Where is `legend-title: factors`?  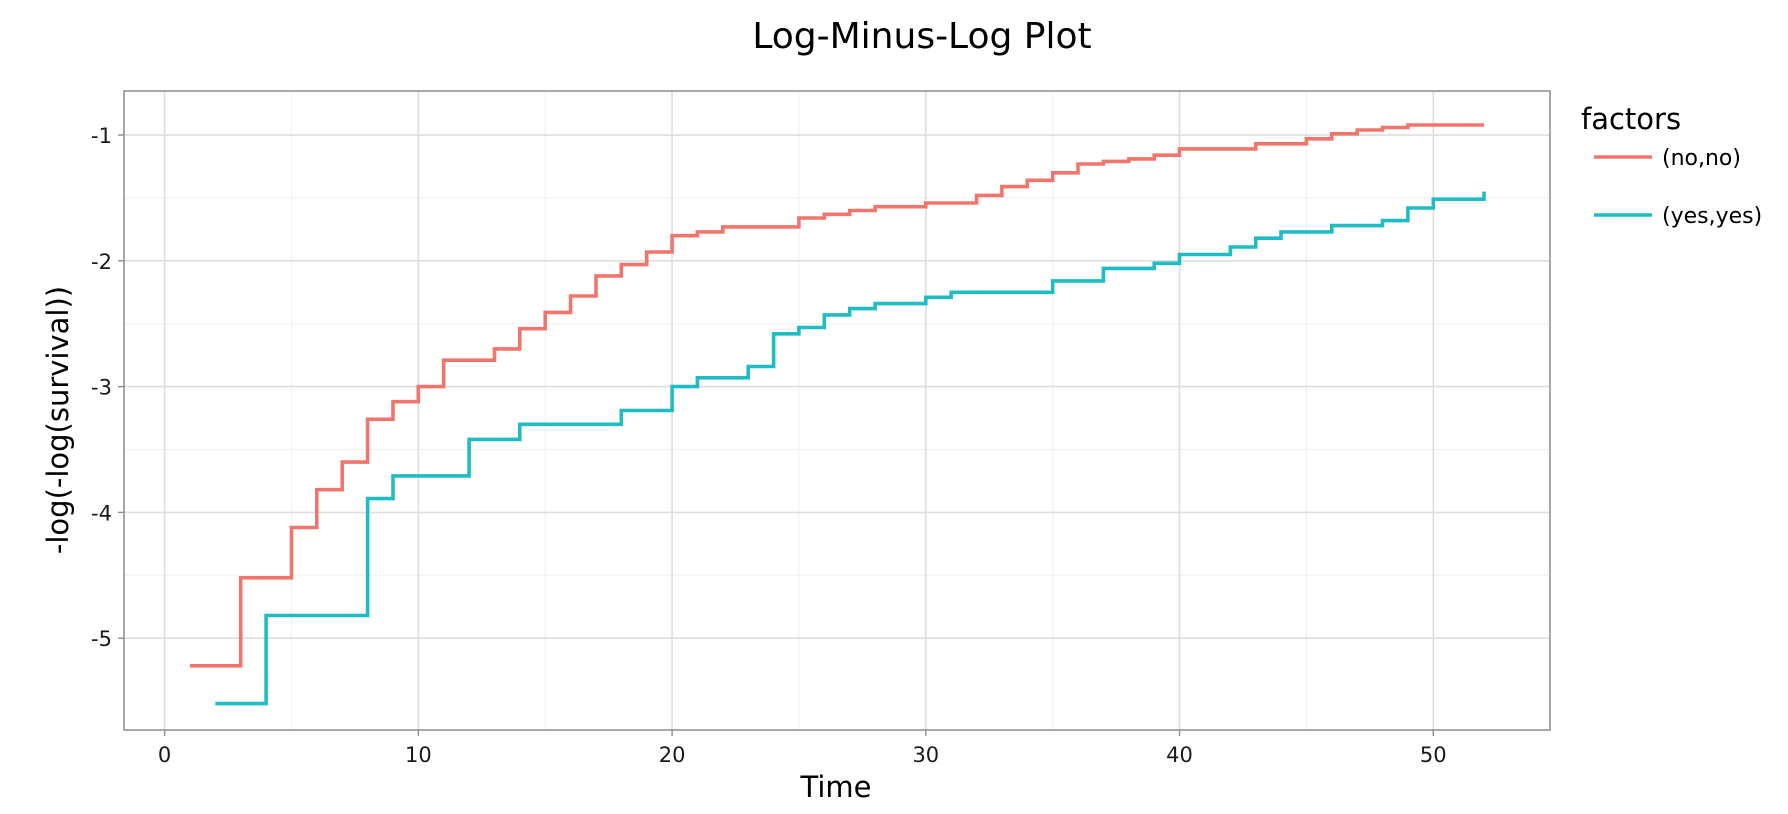
legend-title: factors is located at coordinates (1631, 119).